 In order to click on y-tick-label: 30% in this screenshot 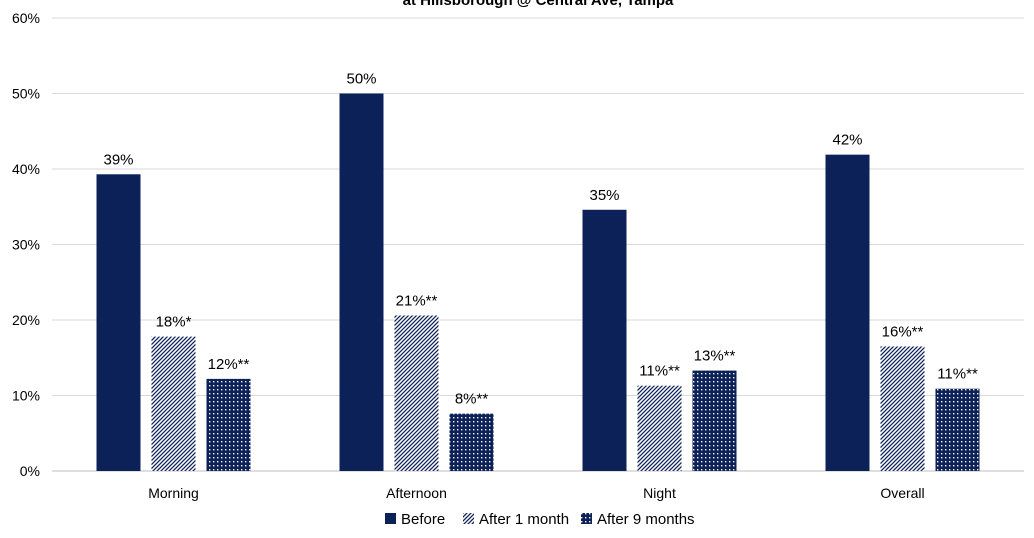, I will do `click(26, 245)`.